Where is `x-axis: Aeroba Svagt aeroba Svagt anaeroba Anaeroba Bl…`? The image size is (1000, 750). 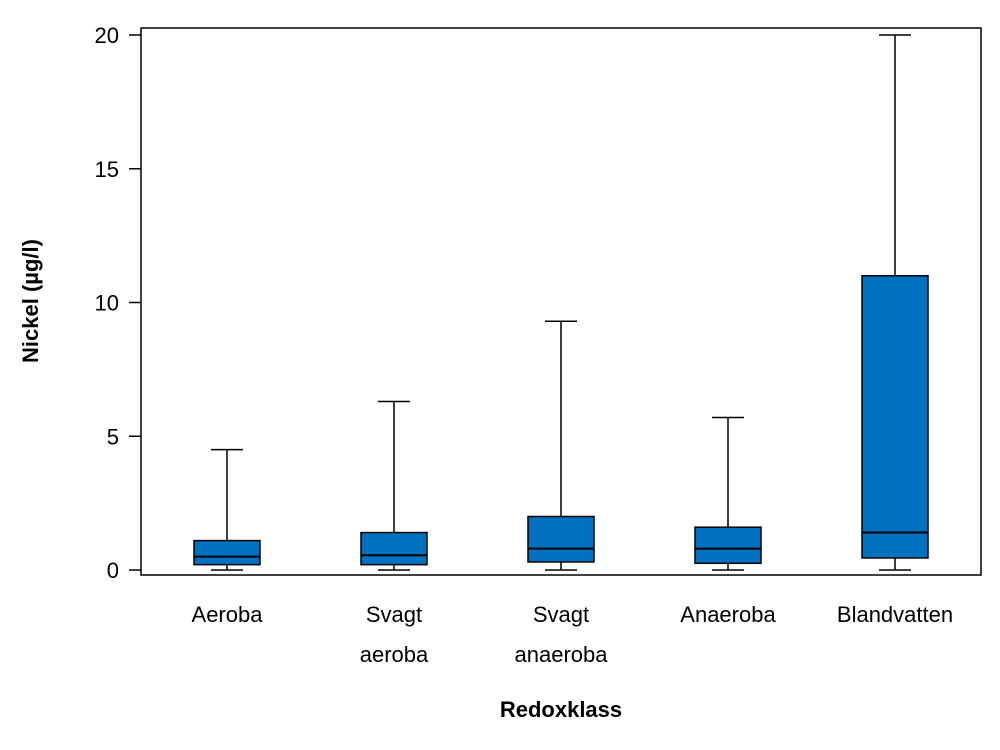
x-axis: Aeroba Svagt aeroba Svagt anaeroba Anaeroba Bl… is located at coordinates (573, 634).